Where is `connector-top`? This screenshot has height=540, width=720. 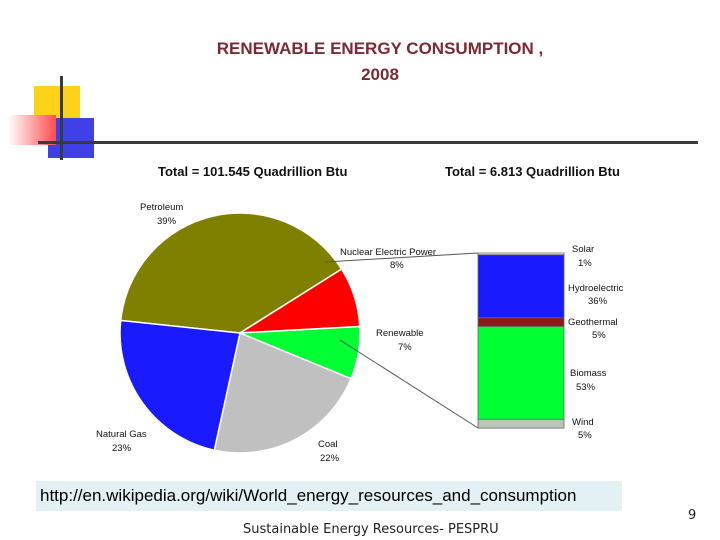 connector-top is located at coordinates (401, 257).